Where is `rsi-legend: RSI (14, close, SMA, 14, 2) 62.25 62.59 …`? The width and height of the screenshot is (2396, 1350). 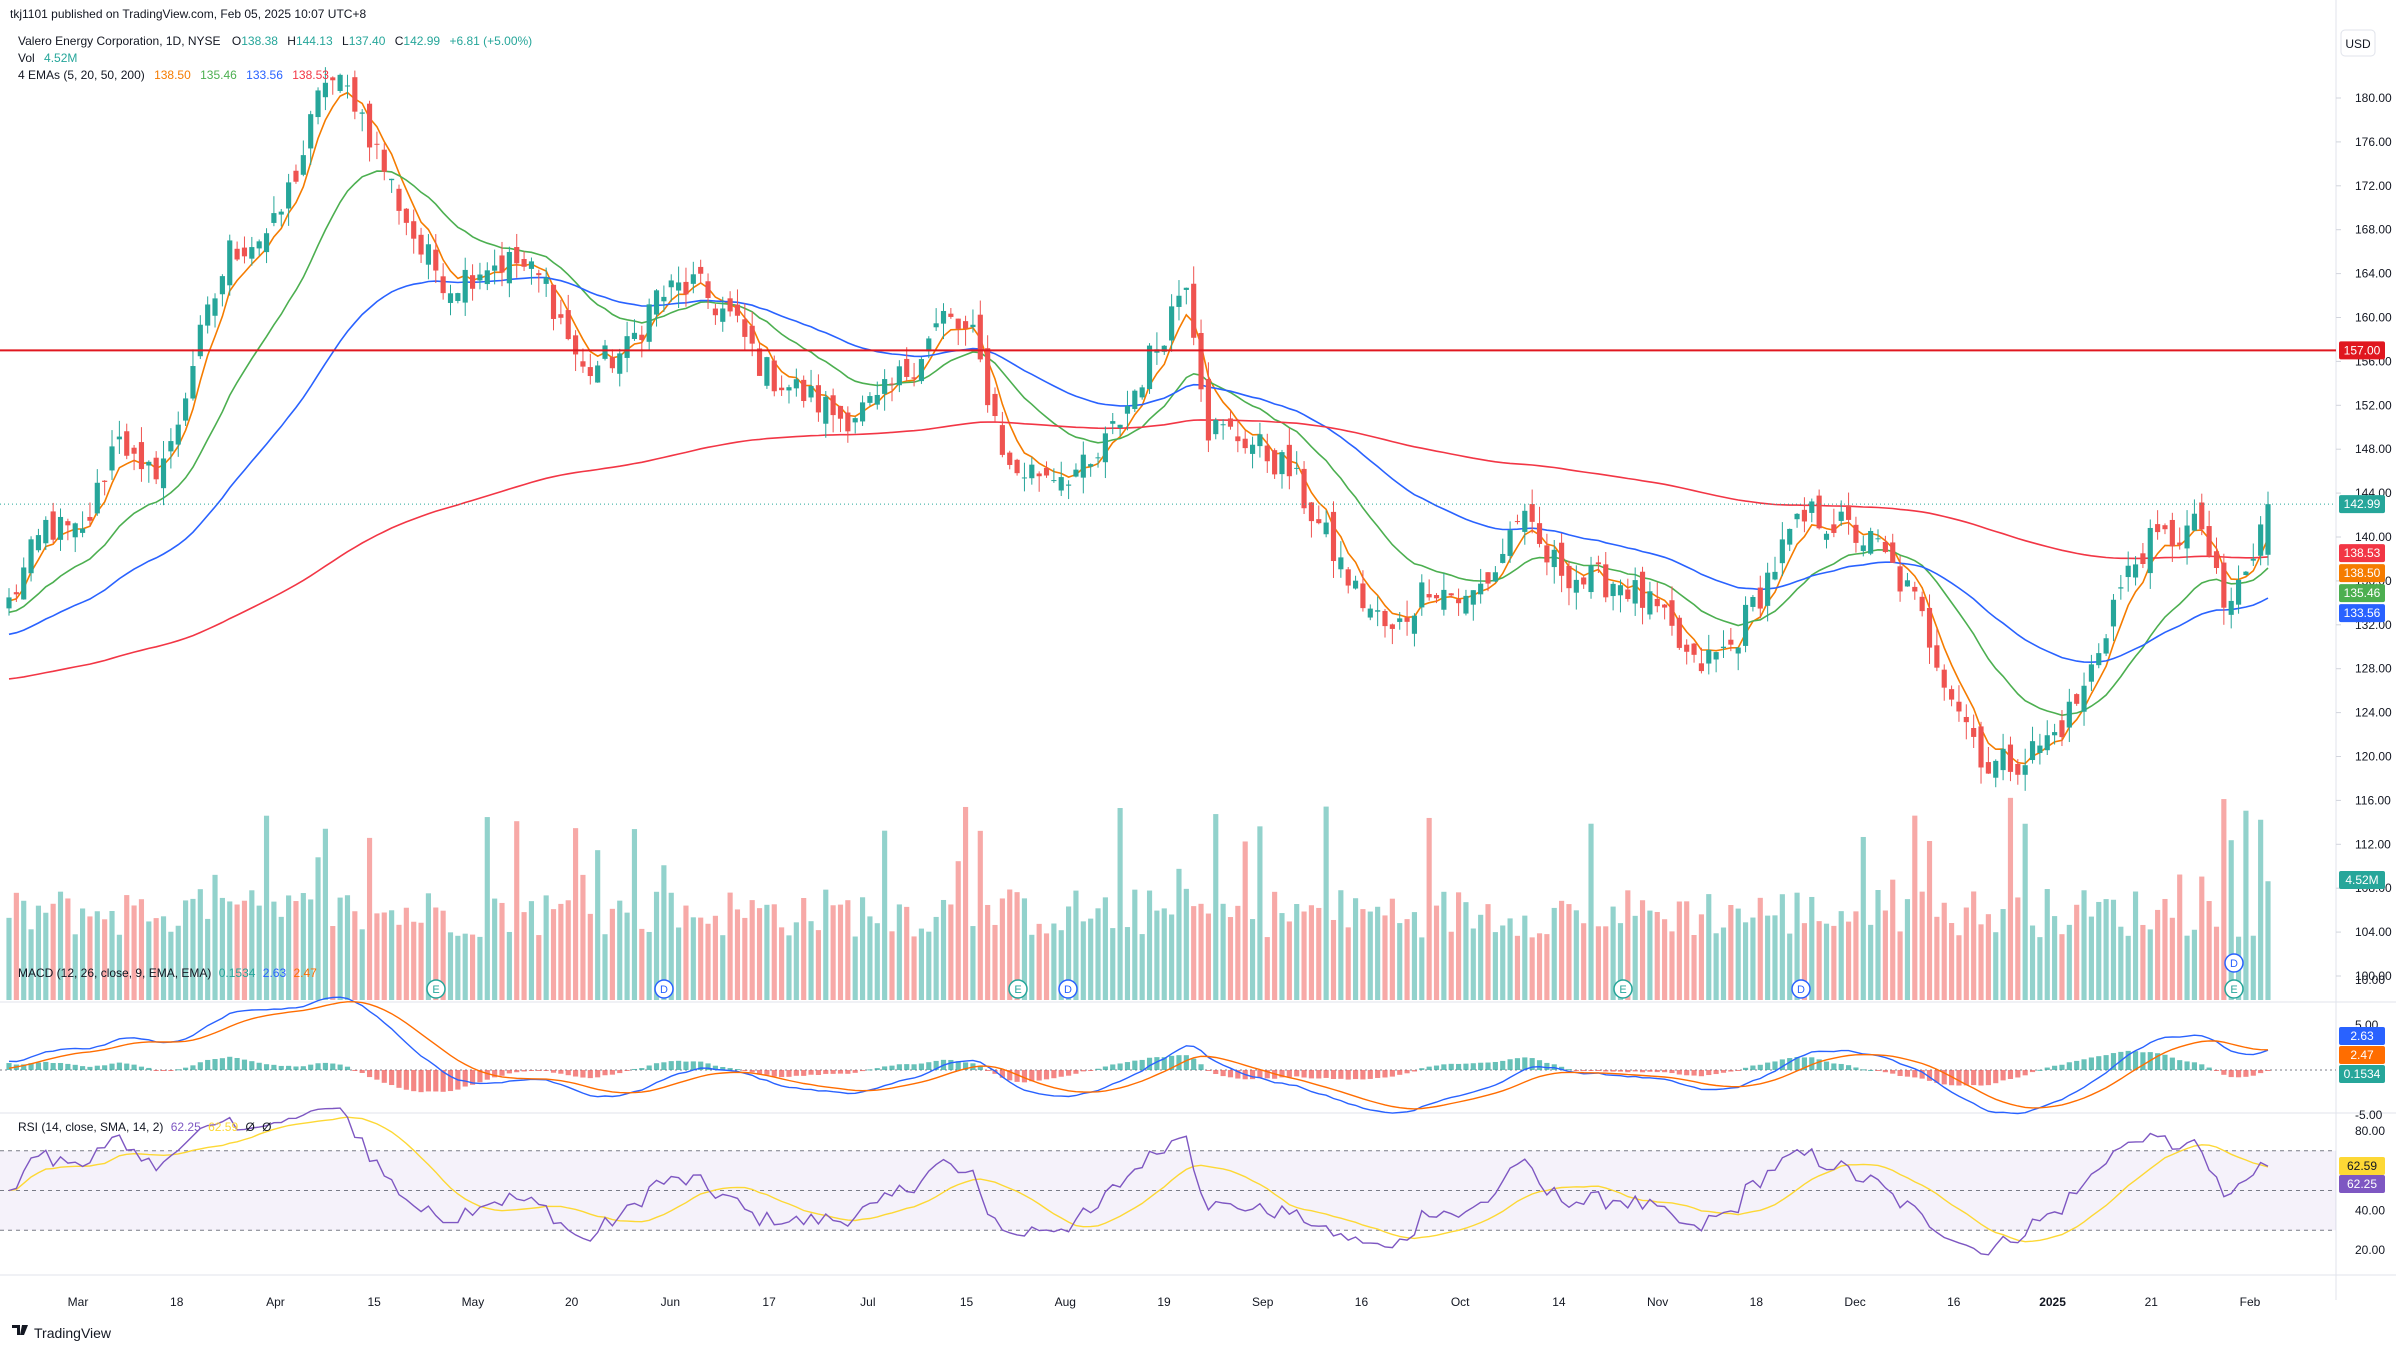
rsi-legend: RSI (14, close, SMA, 14, 2) 62.25 62.59 … is located at coordinates (145, 1127).